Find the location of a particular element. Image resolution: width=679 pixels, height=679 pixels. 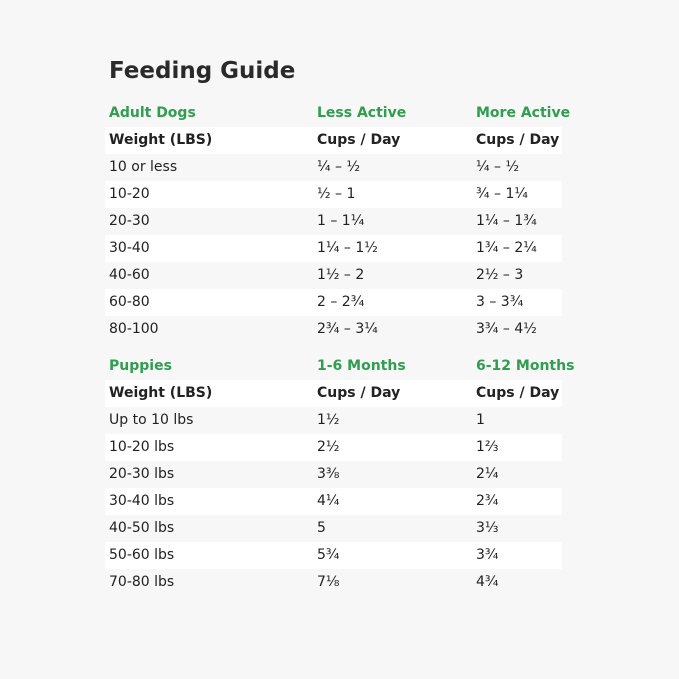

table-cell: 3 – 3¾ is located at coordinates (500, 302).